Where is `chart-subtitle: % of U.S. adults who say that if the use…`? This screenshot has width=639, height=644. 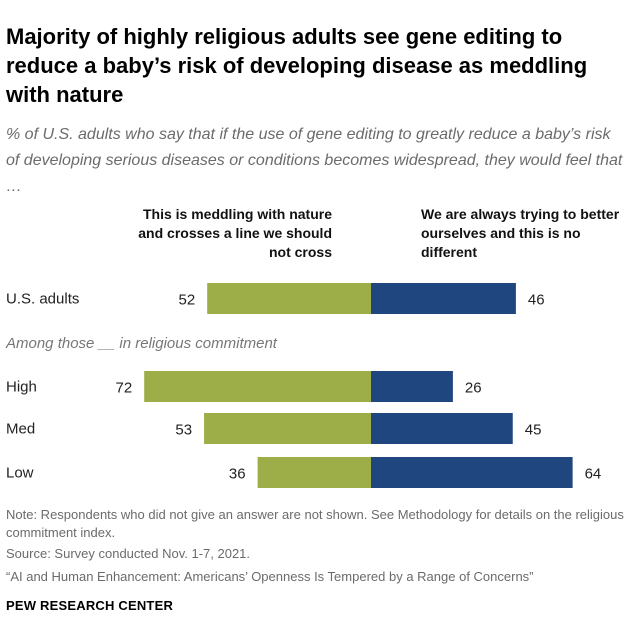 chart-subtitle: % of U.S. adults who say that if the use… is located at coordinates (314, 160).